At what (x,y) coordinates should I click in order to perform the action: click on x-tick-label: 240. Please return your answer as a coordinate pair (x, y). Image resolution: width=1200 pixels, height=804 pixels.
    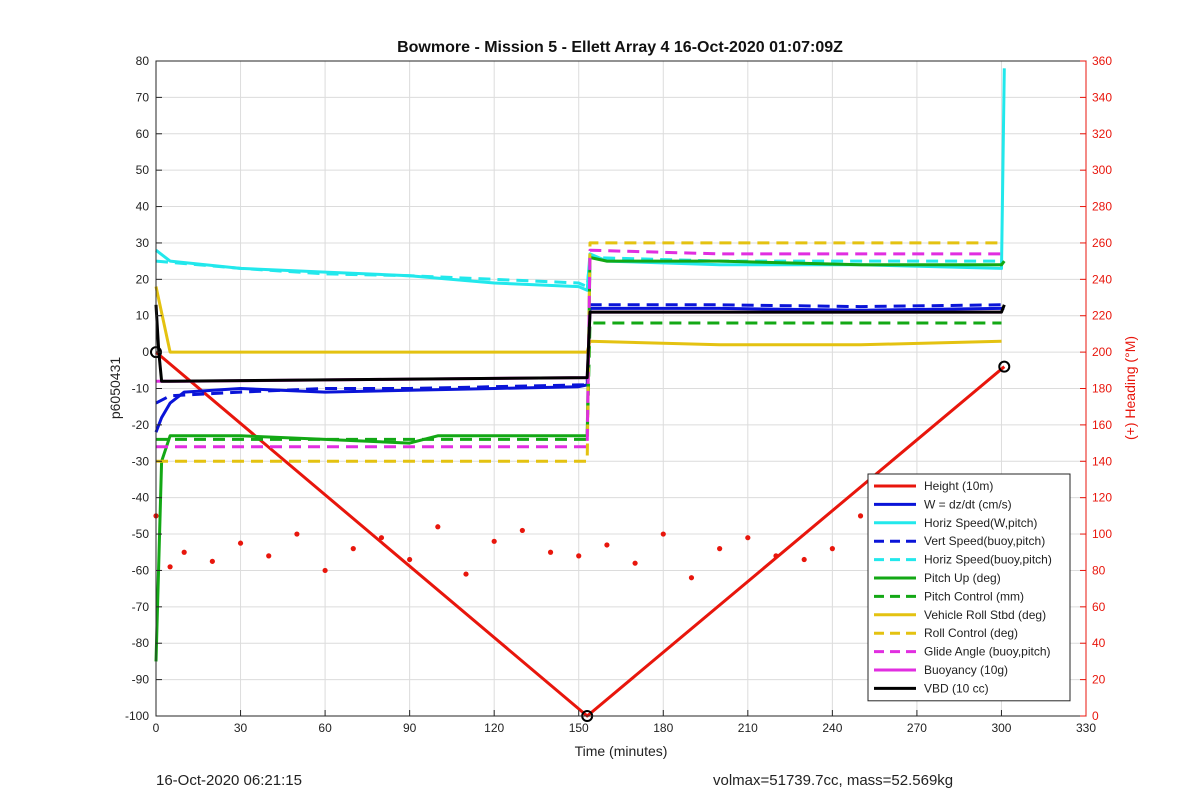
    Looking at the image, I should click on (832, 728).